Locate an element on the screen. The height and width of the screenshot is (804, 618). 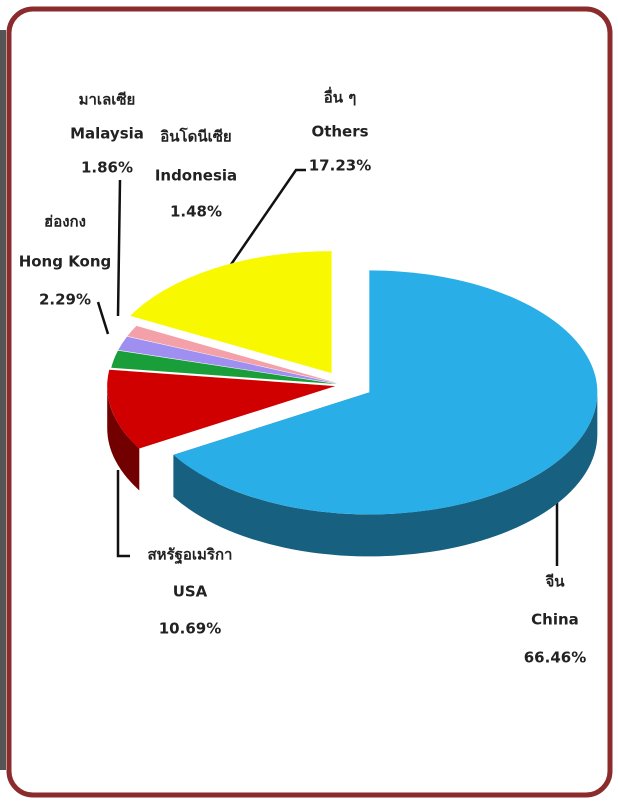
label-thai: อินโดนีเซีย is located at coordinates (195, 136).